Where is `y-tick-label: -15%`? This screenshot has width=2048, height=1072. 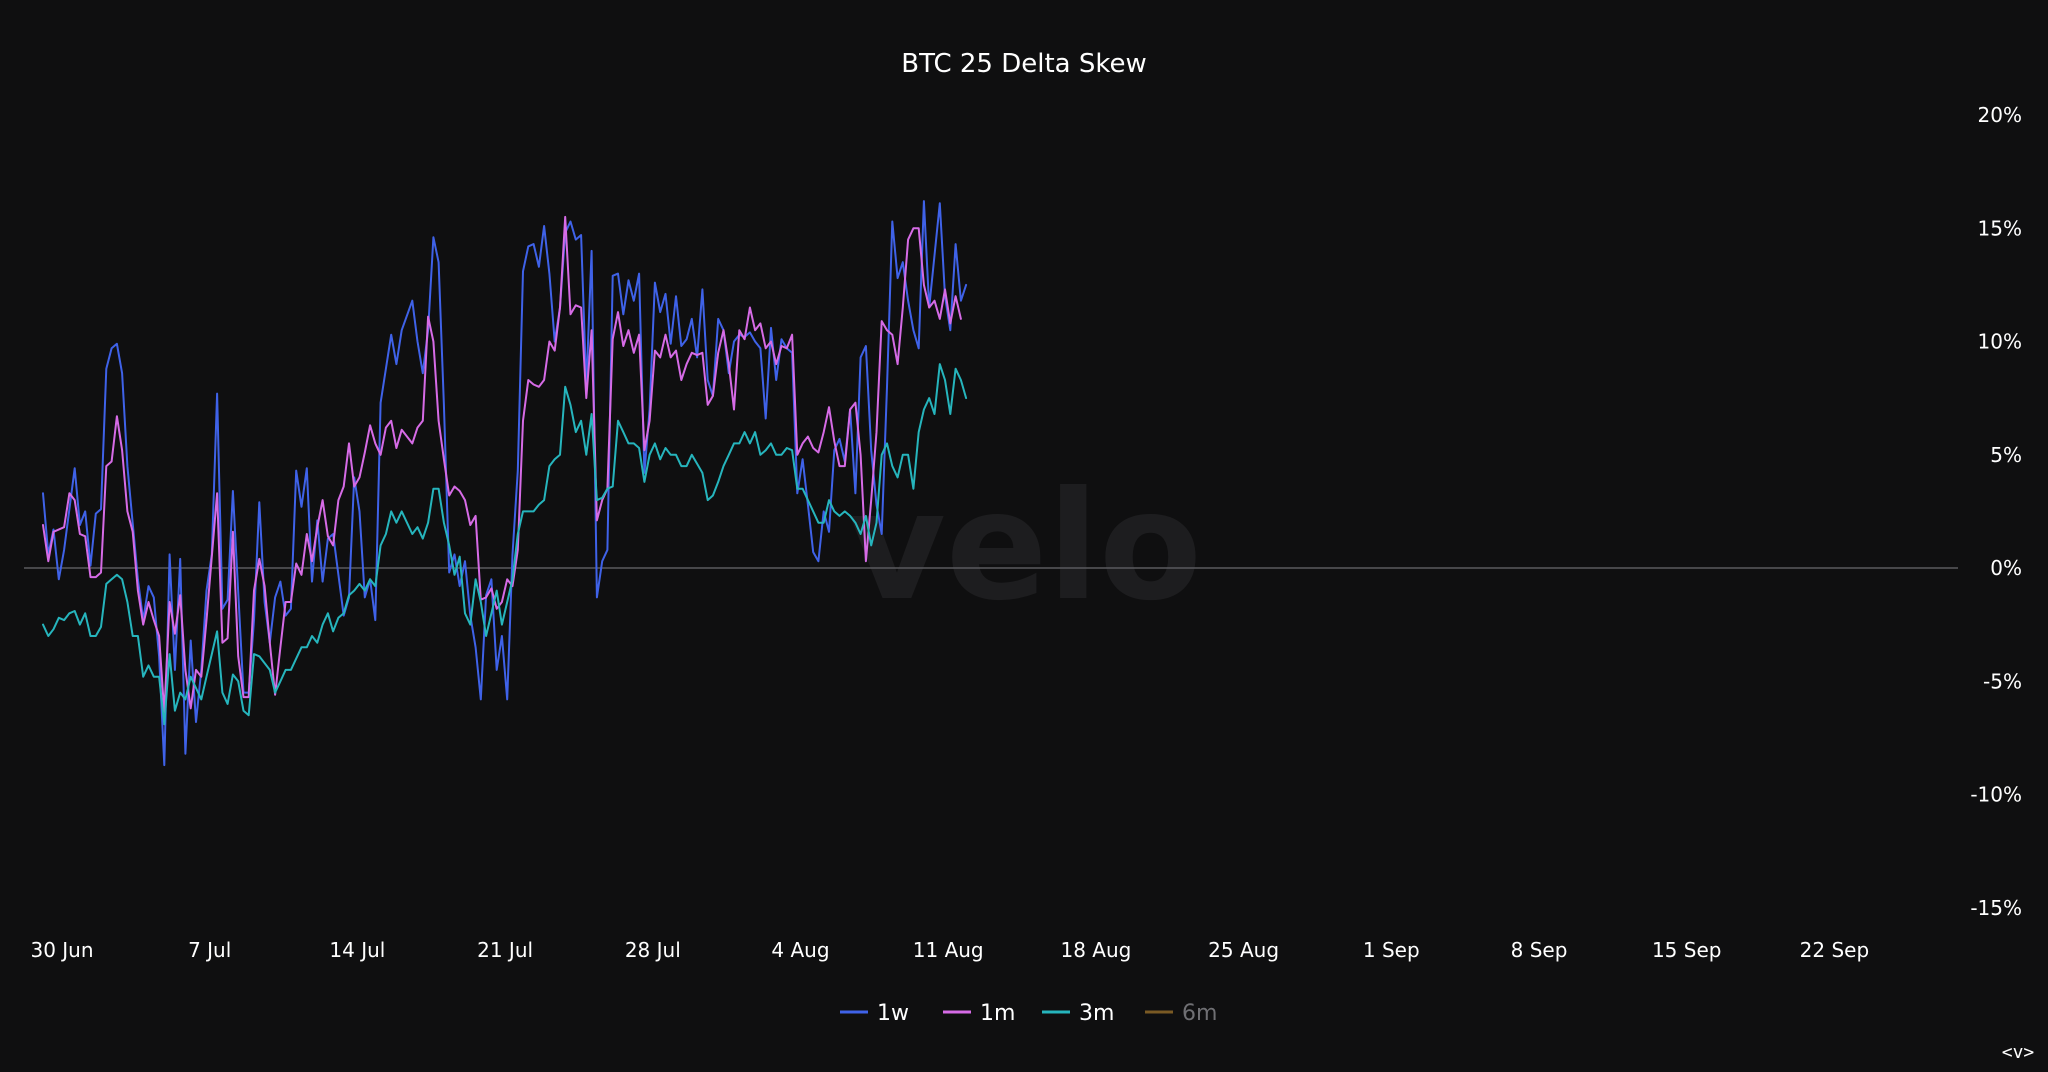 y-tick-label: -15% is located at coordinates (1996, 908).